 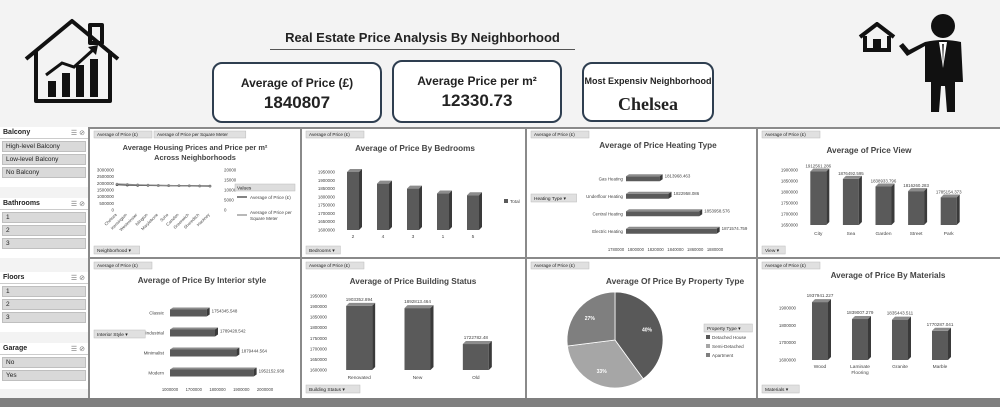 What do you see at coordinates (591, 319) in the screenshot?
I see `pie-slice-apartment` at bounding box center [591, 319].